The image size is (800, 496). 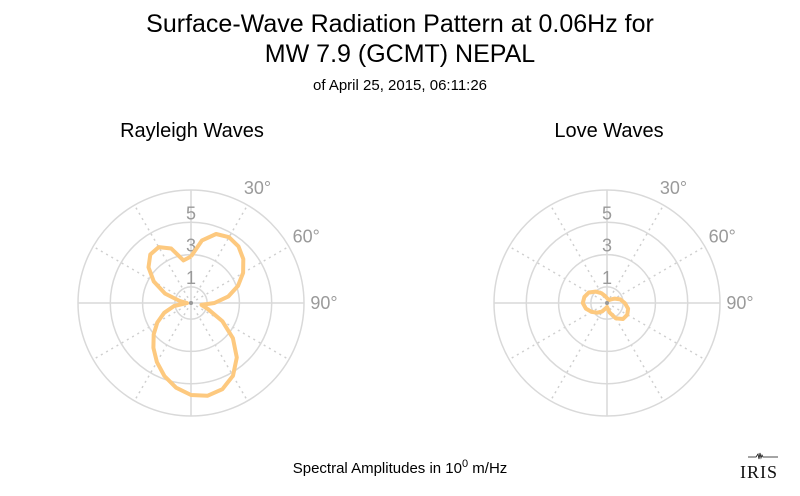 I want to click on love-subtitle: Love Waves, so click(x=609, y=131).